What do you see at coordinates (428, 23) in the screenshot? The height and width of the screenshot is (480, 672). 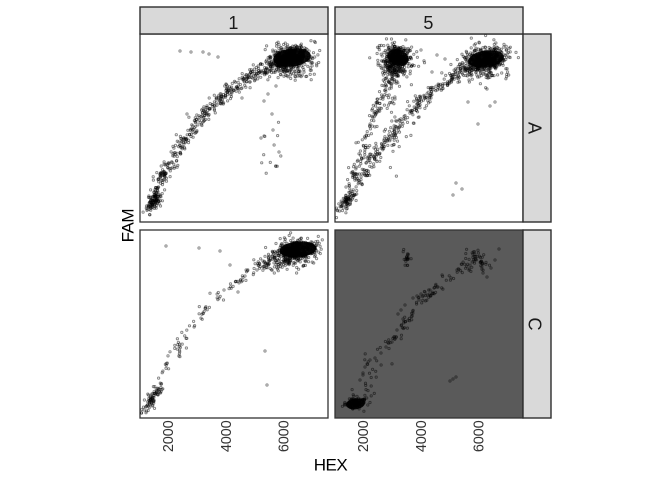 I see `svg-text: 5` at bounding box center [428, 23].